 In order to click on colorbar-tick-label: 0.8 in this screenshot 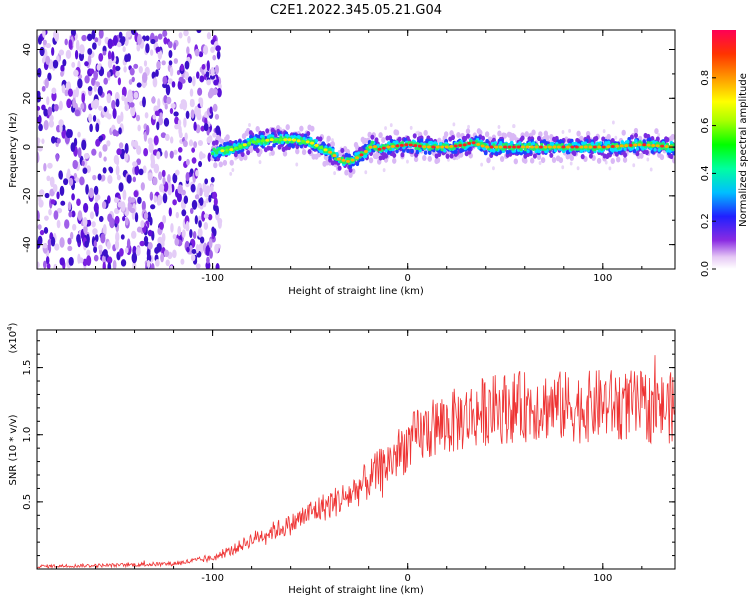, I will do `click(705, 78)`.